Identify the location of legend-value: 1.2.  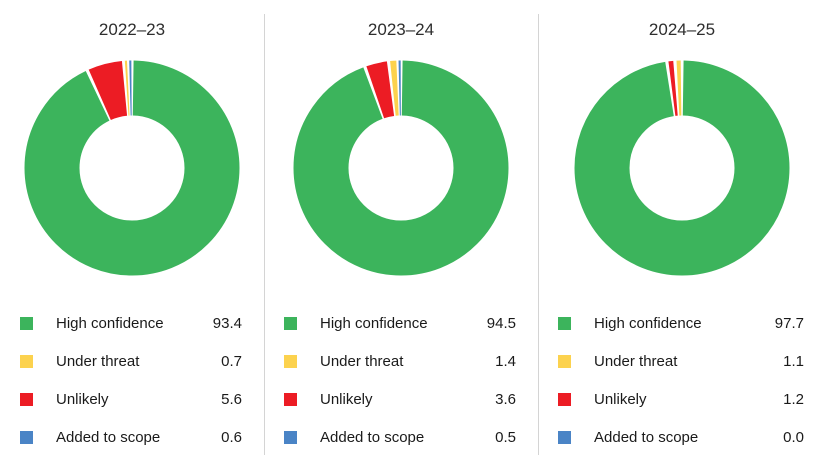
(793, 399).